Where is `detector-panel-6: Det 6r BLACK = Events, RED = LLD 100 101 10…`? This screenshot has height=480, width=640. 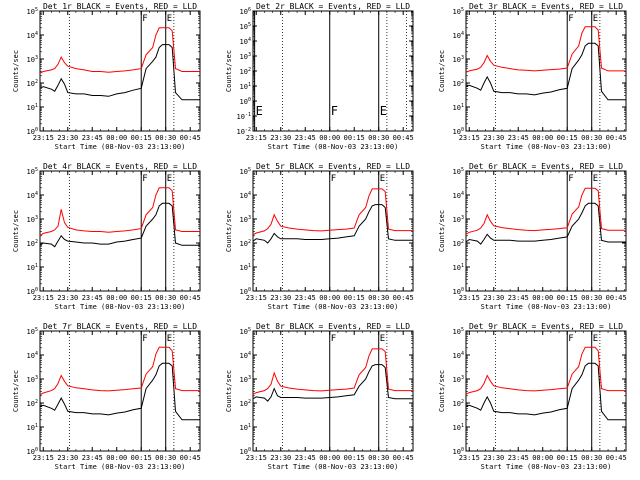 detector-panel-6: Det 6r BLACK = Events, RED = LLD 100 101 10… is located at coordinates (532, 236).